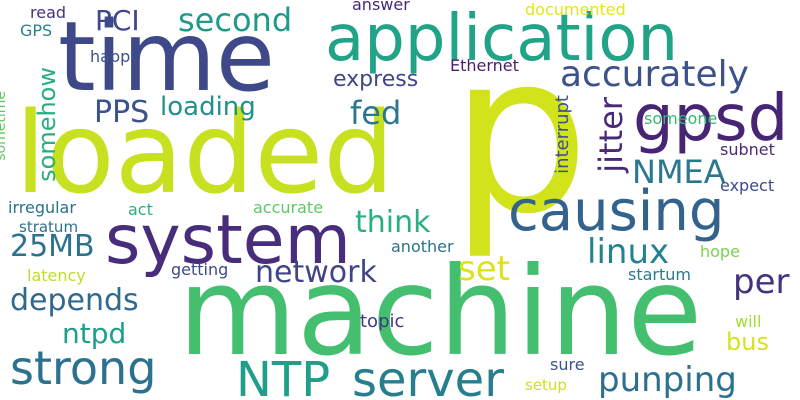 The width and height of the screenshot is (800, 400). What do you see at coordinates (520, 134) in the screenshot?
I see `word-p: p` at bounding box center [520, 134].